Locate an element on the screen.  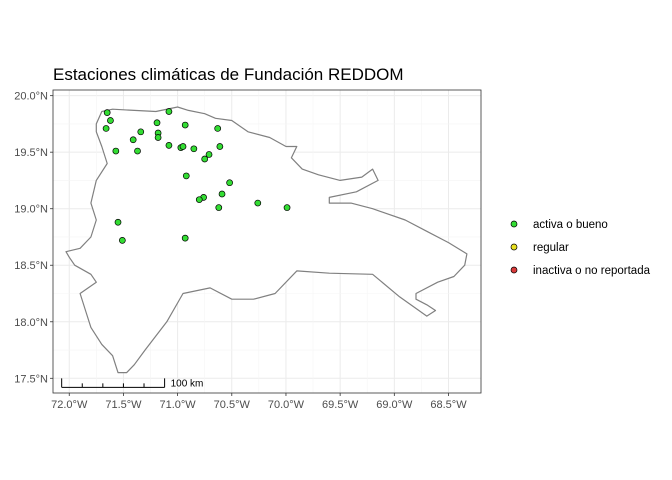
legend-label: regular is located at coordinates (551, 248).